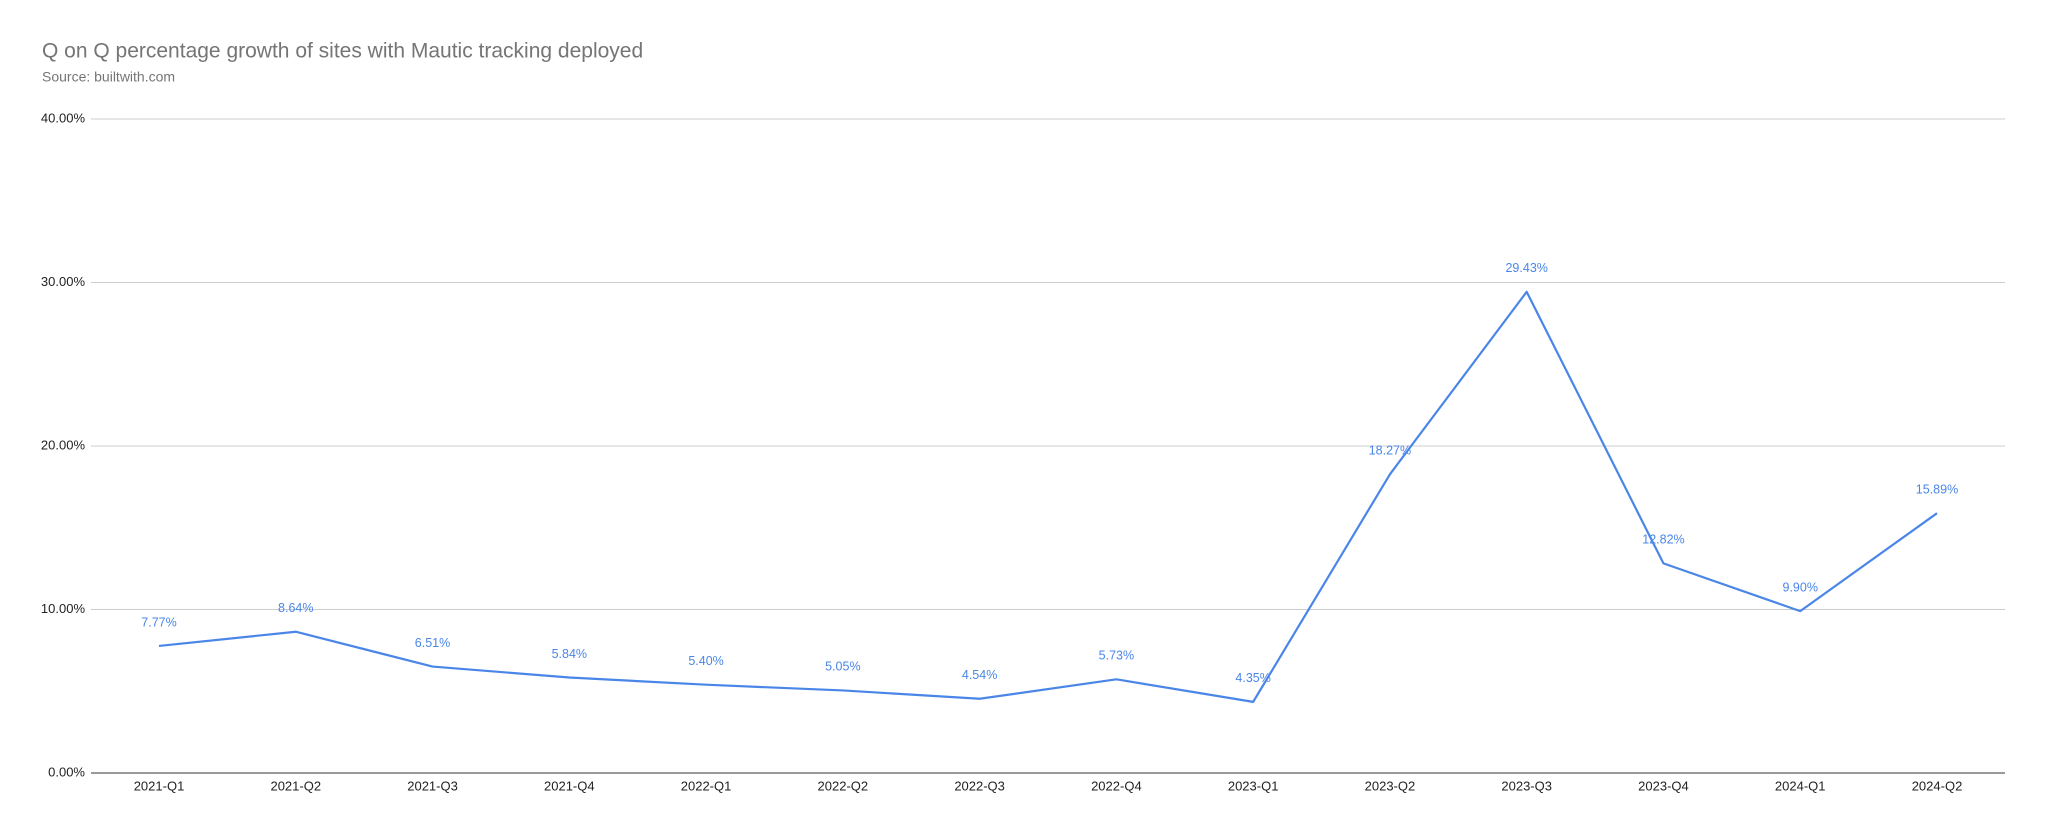  What do you see at coordinates (295, 608) in the screenshot?
I see `data-label: 8.64%` at bounding box center [295, 608].